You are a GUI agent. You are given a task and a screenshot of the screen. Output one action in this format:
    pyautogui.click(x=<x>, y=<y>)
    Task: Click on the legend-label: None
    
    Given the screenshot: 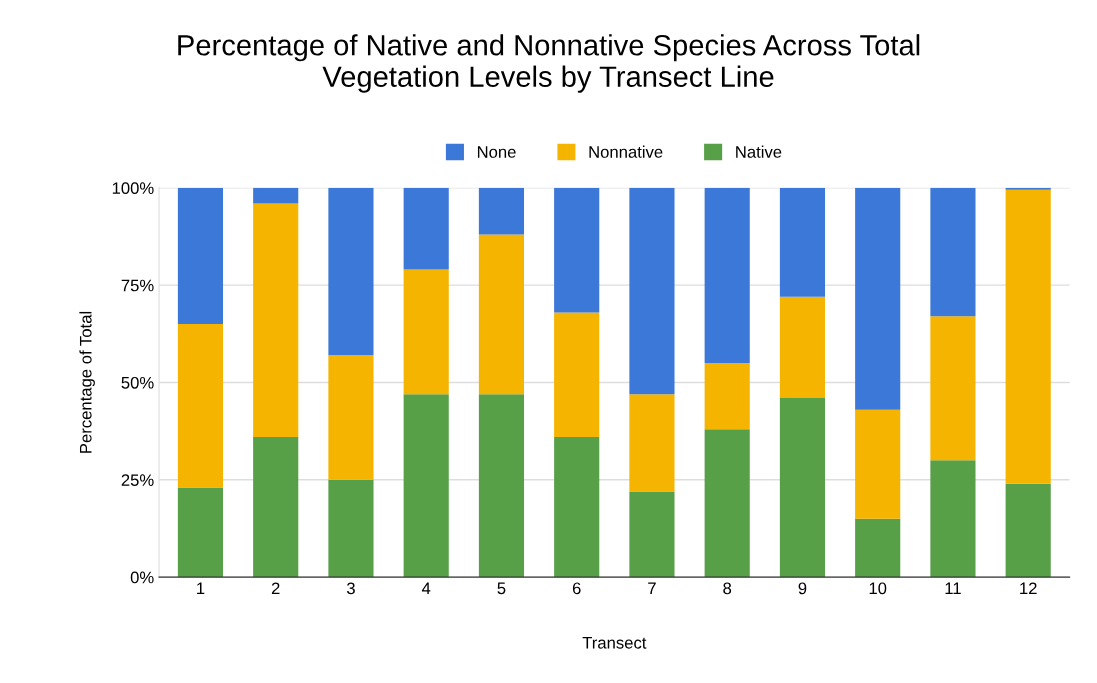 What is the action you would take?
    pyautogui.click(x=496, y=152)
    